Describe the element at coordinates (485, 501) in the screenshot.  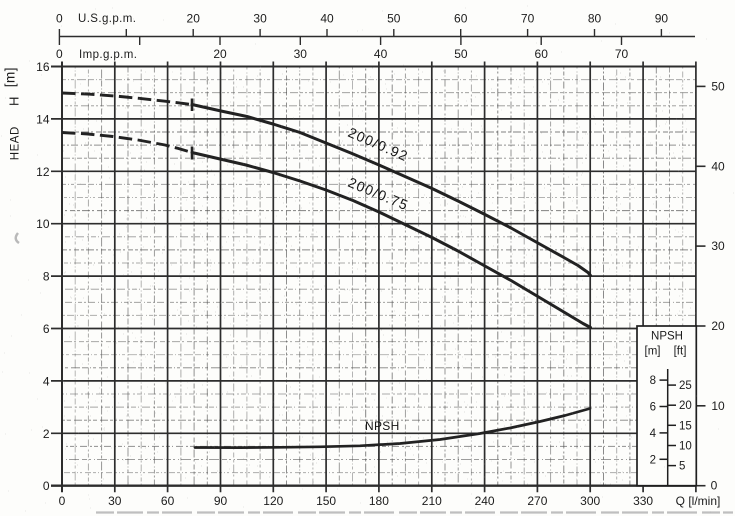
I see `svg-text: 240` at that location.